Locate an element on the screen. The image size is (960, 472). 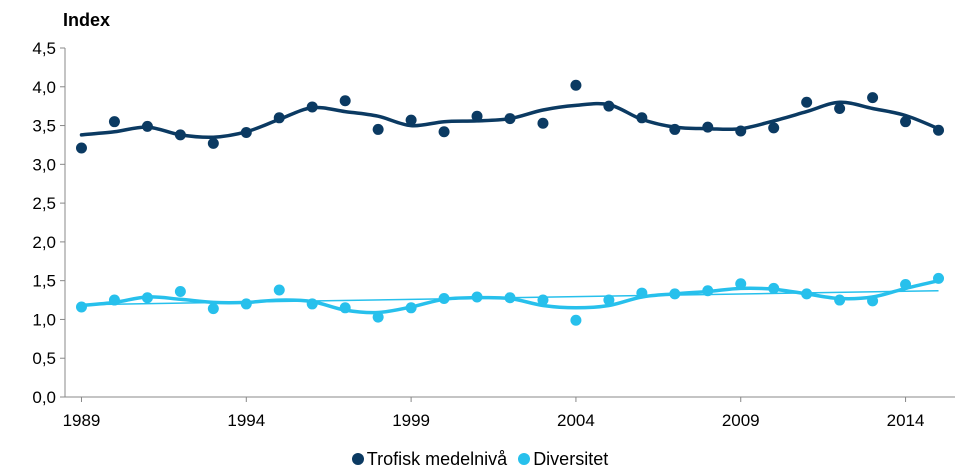
y-tick-label: 3,5 is located at coordinates (44, 126).